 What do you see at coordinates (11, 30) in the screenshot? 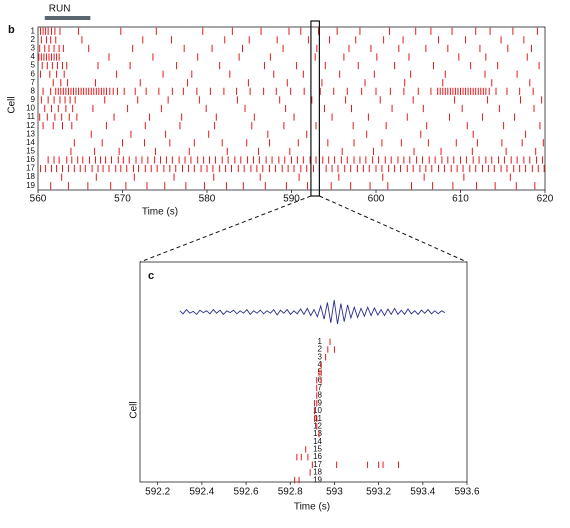
I see `panel-label: b` at bounding box center [11, 30].